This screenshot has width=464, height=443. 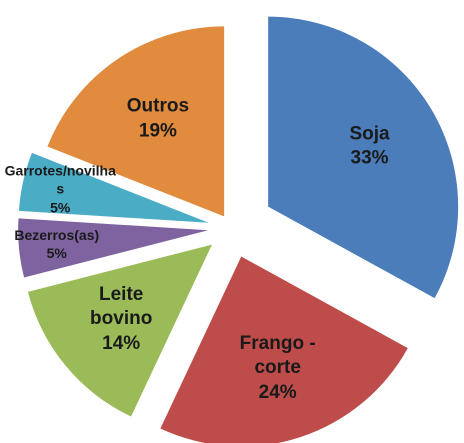 What do you see at coordinates (158, 118) in the screenshot?
I see `slice-label: Outros 19%` at bounding box center [158, 118].